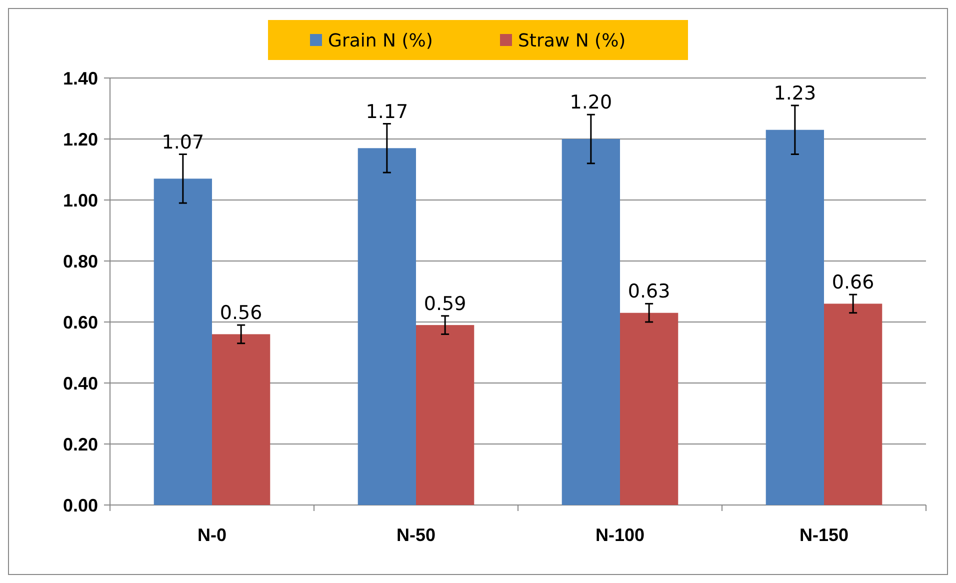 This screenshot has height=583, width=956. Describe the element at coordinates (80, 78) in the screenshot. I see `y-tick-label: 1.40` at that location.